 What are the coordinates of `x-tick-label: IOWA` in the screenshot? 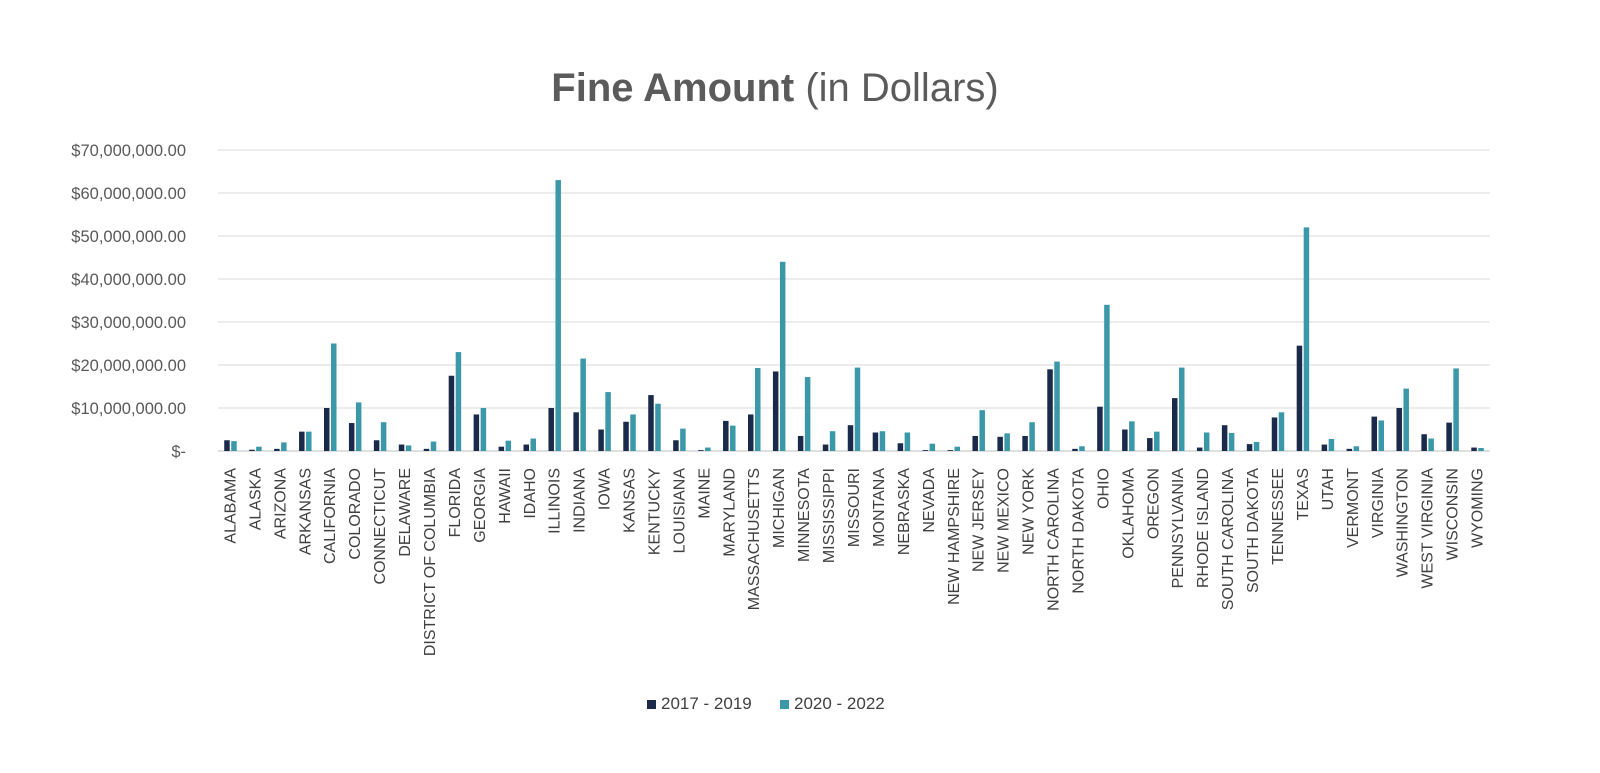 It's located at (605, 489).